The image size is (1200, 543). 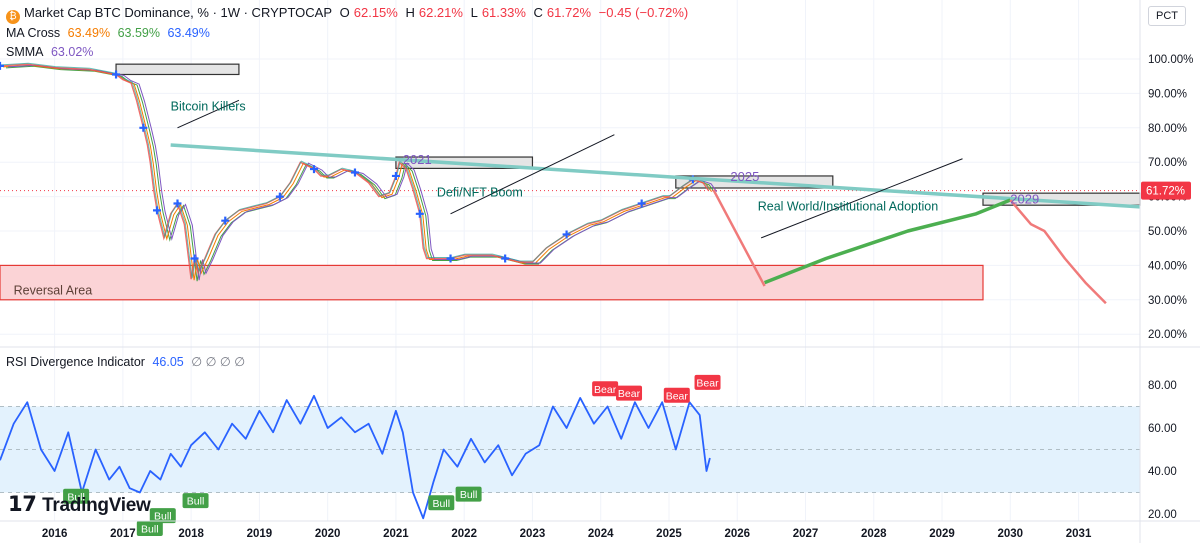 What do you see at coordinates (55, 534) in the screenshot?
I see `x-tick-label: 2016` at bounding box center [55, 534].